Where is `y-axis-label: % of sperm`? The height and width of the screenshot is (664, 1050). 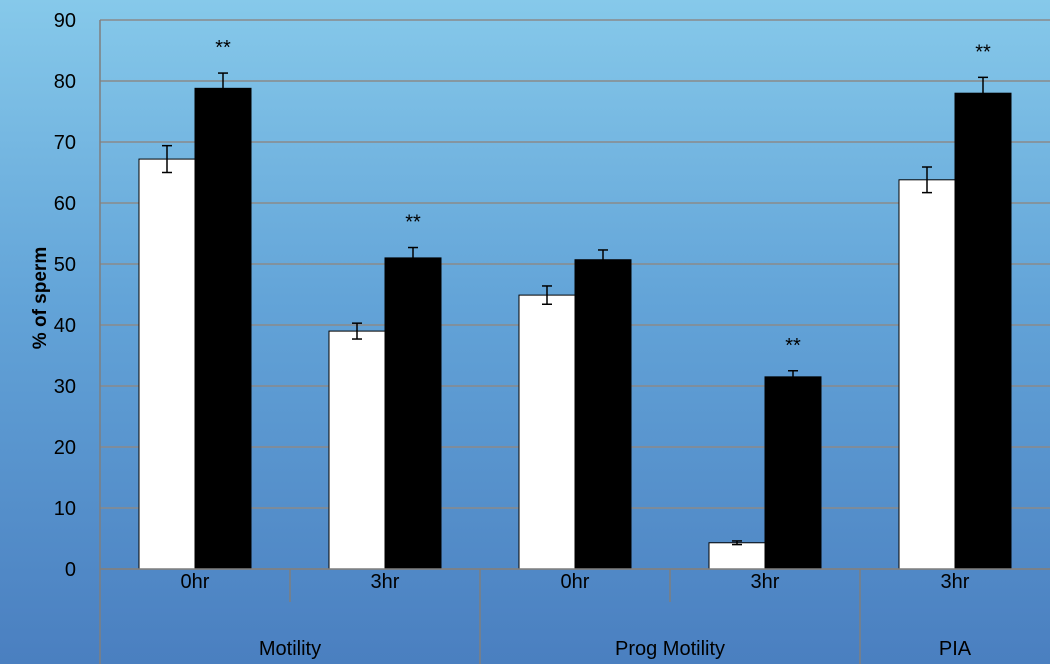
y-axis-label: % of sperm is located at coordinates (40, 298).